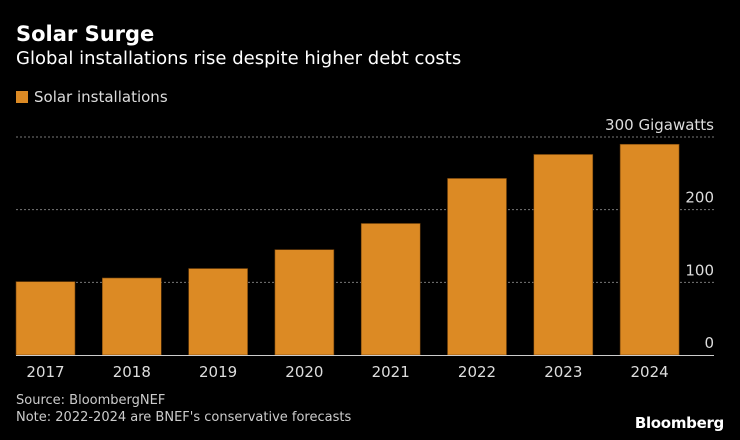 This screenshot has width=740, height=440. I want to click on source: Source: BloombergNEF, so click(91, 400).